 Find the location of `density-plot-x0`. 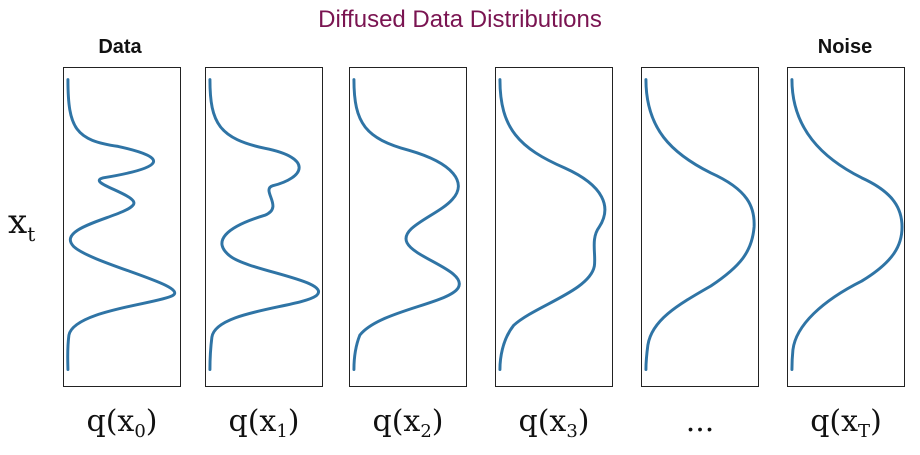

density-plot-x0 is located at coordinates (121, 225).